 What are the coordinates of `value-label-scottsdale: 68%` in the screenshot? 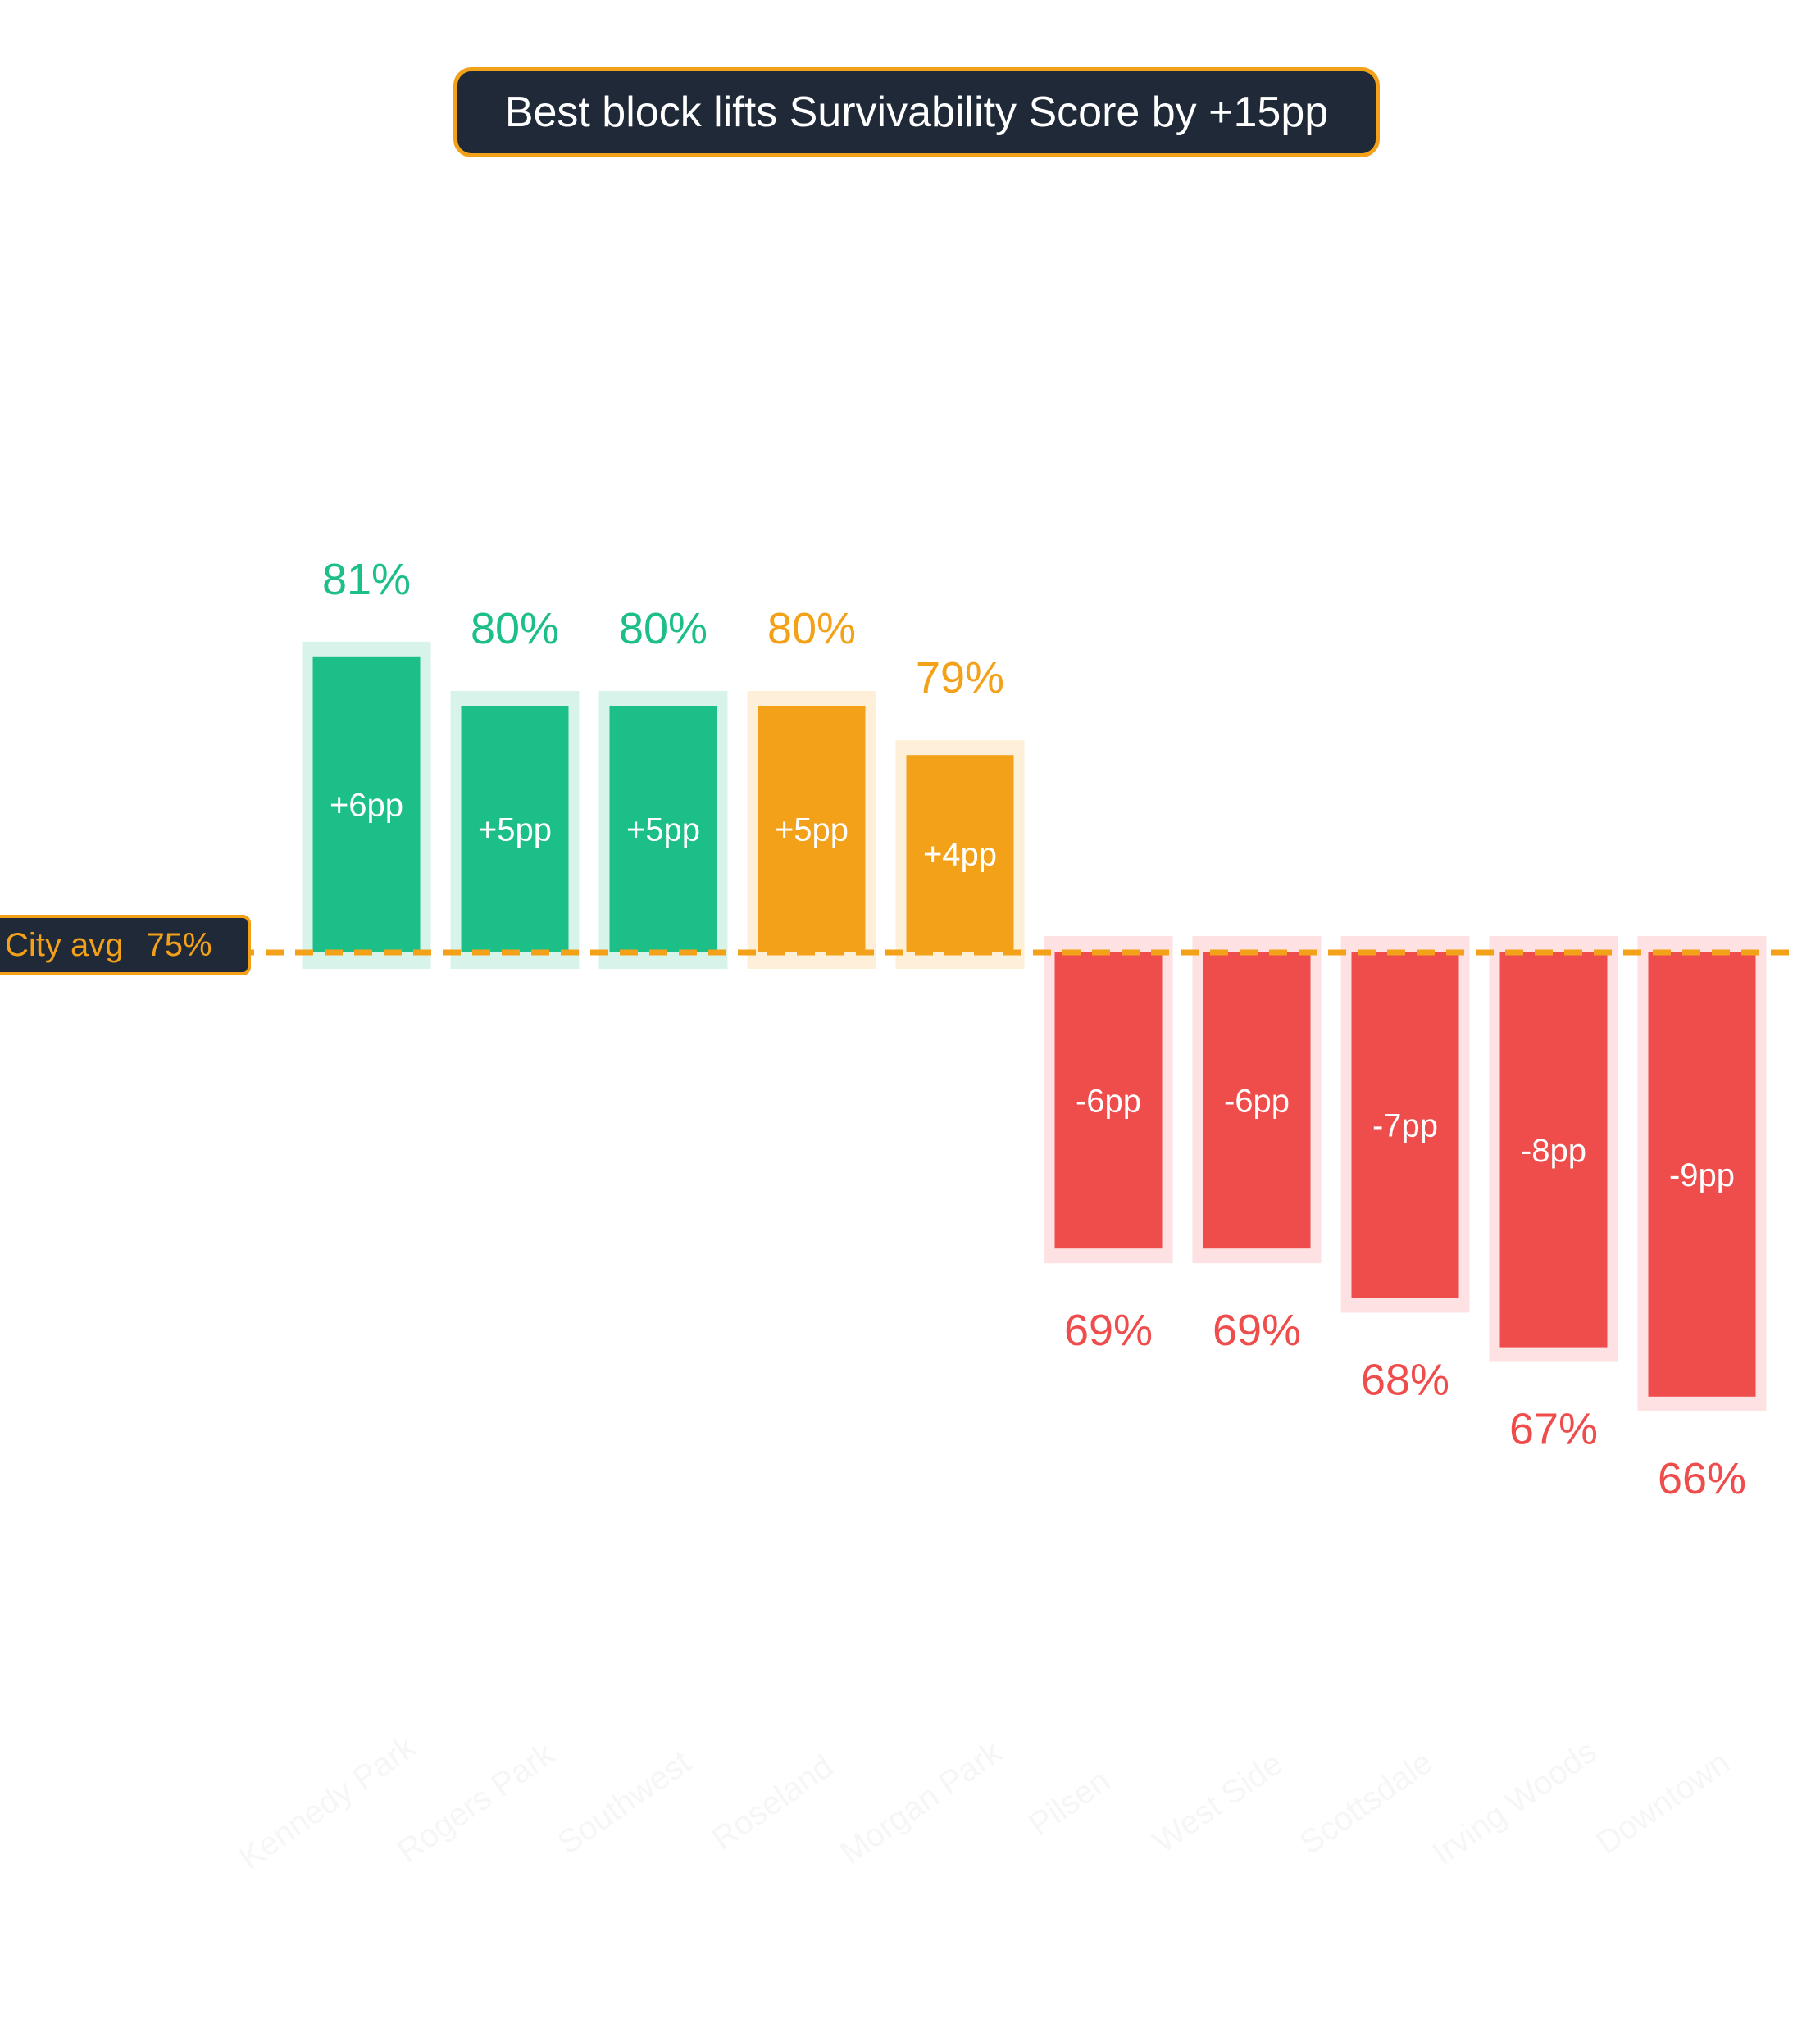 It's located at (1405, 1379).